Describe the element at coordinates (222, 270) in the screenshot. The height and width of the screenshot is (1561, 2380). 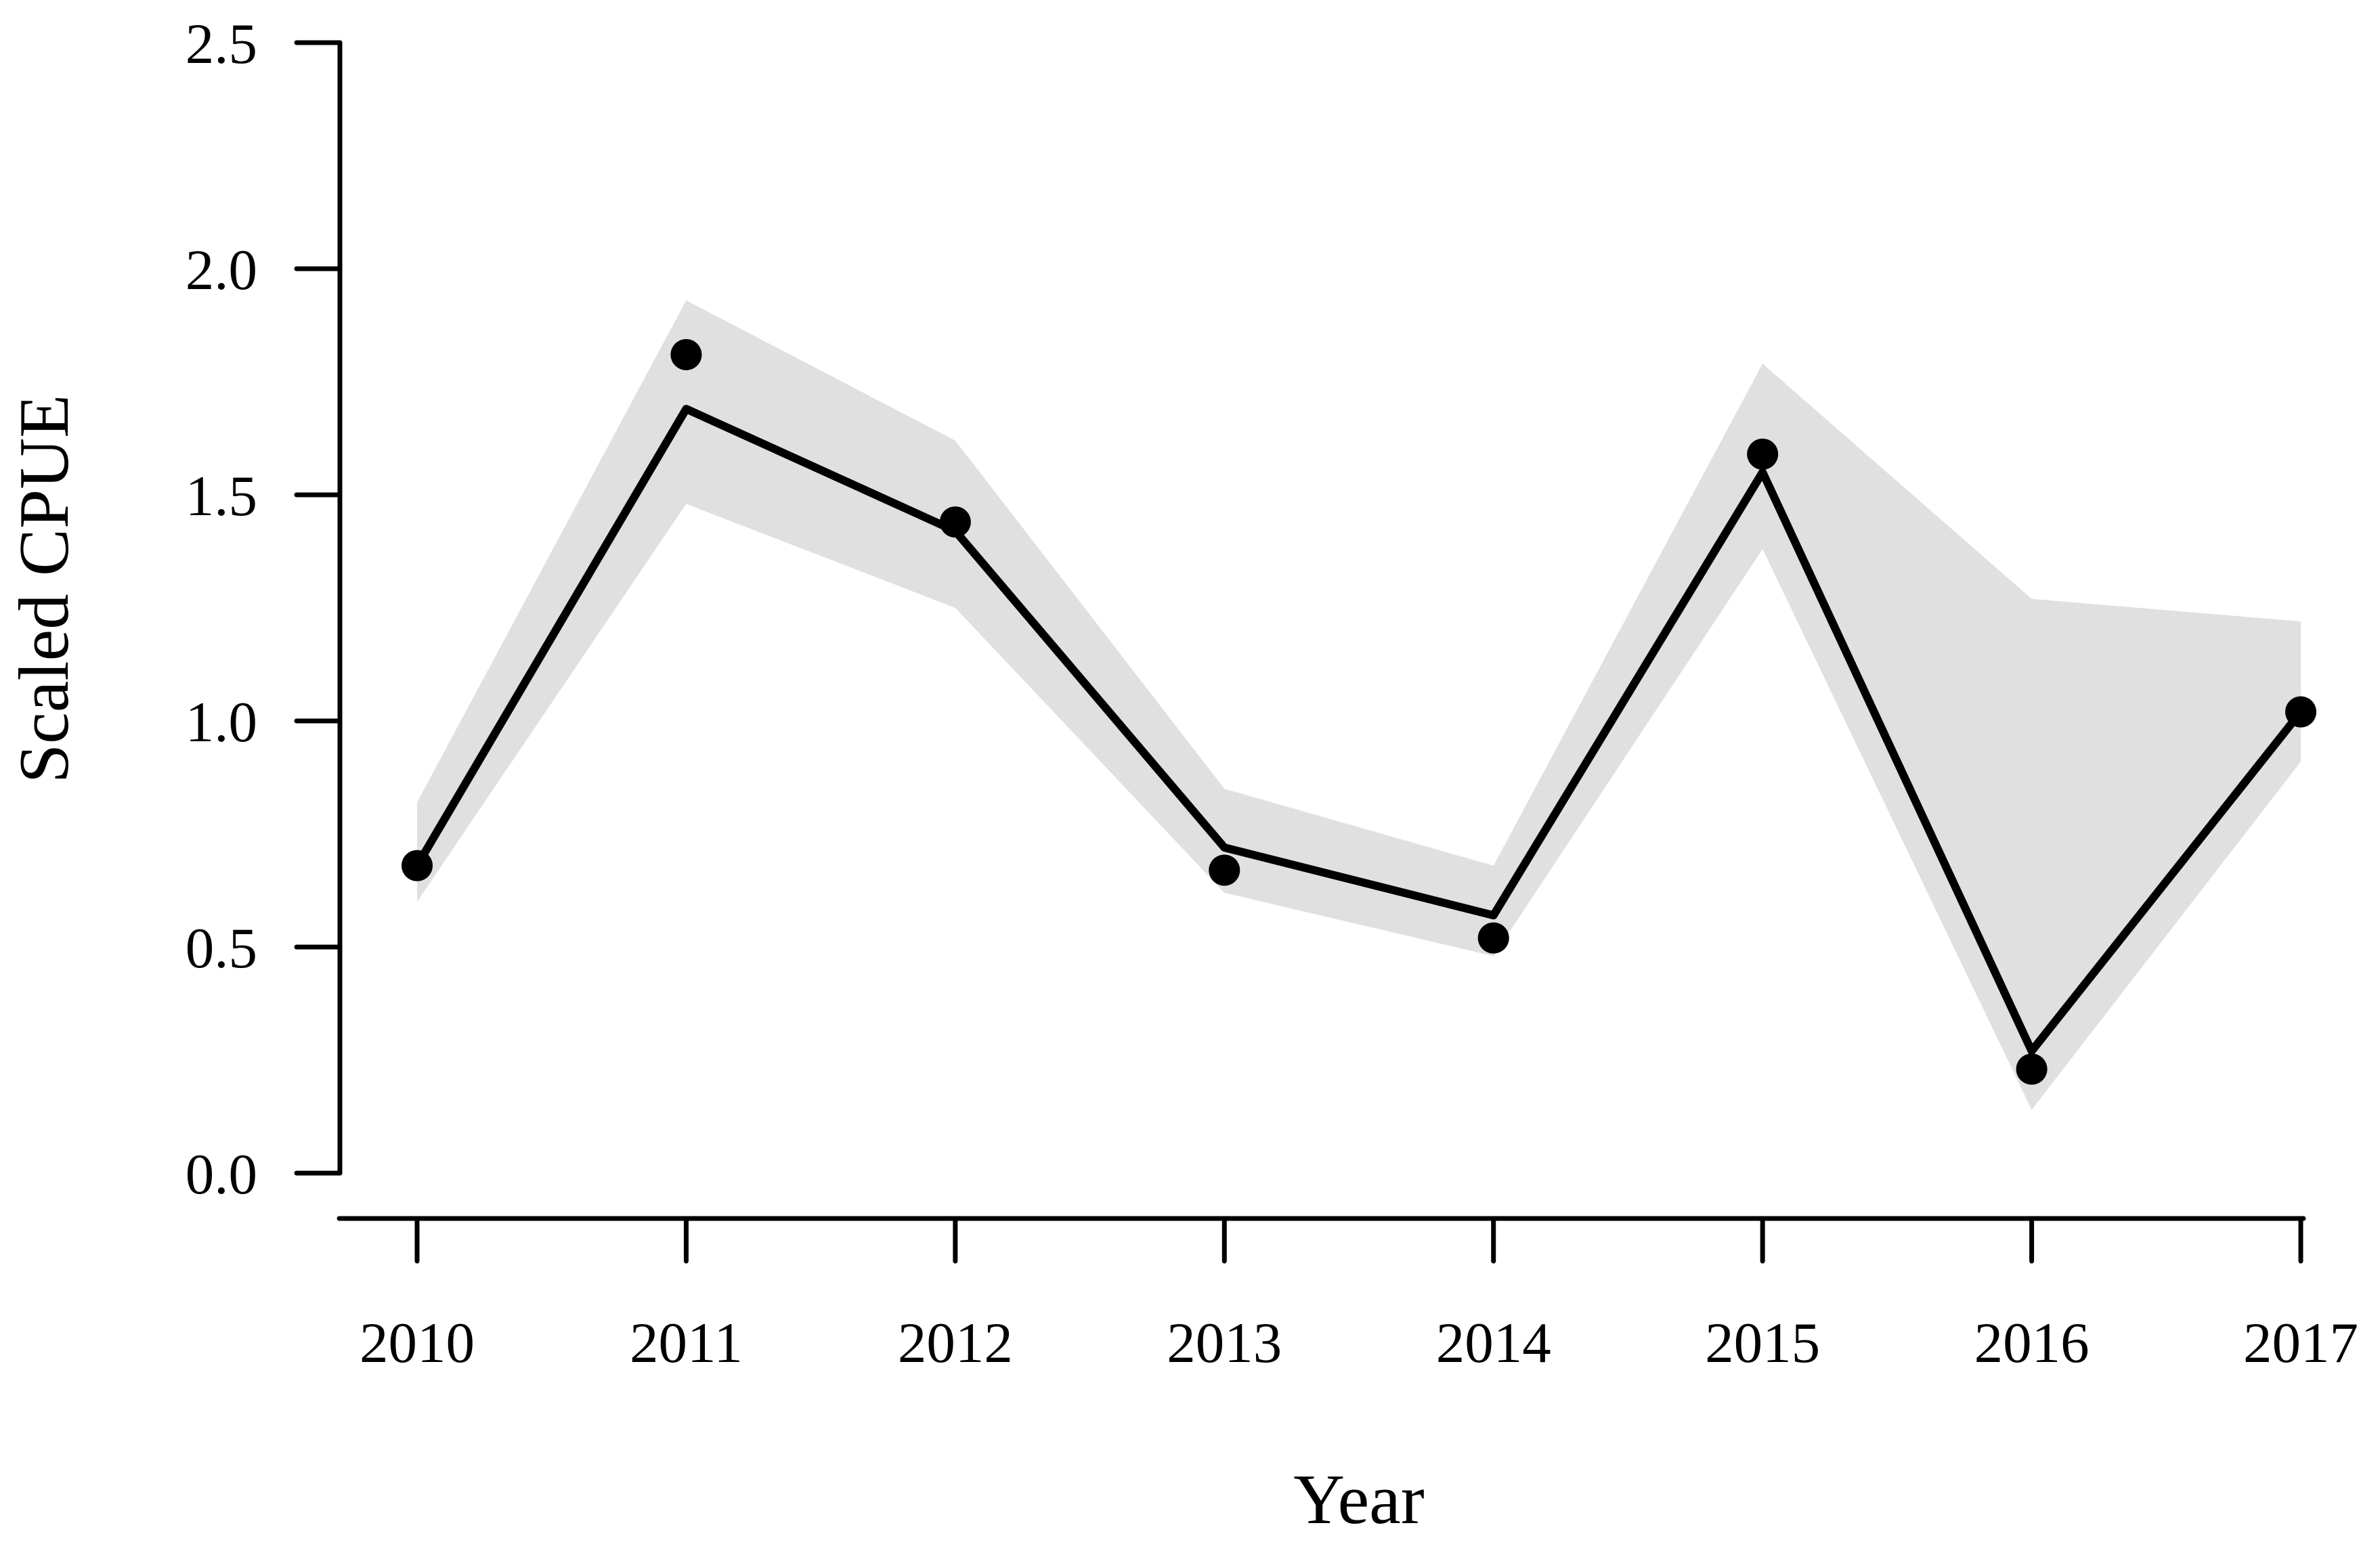
I see `y-tick-label: 2.0` at that location.